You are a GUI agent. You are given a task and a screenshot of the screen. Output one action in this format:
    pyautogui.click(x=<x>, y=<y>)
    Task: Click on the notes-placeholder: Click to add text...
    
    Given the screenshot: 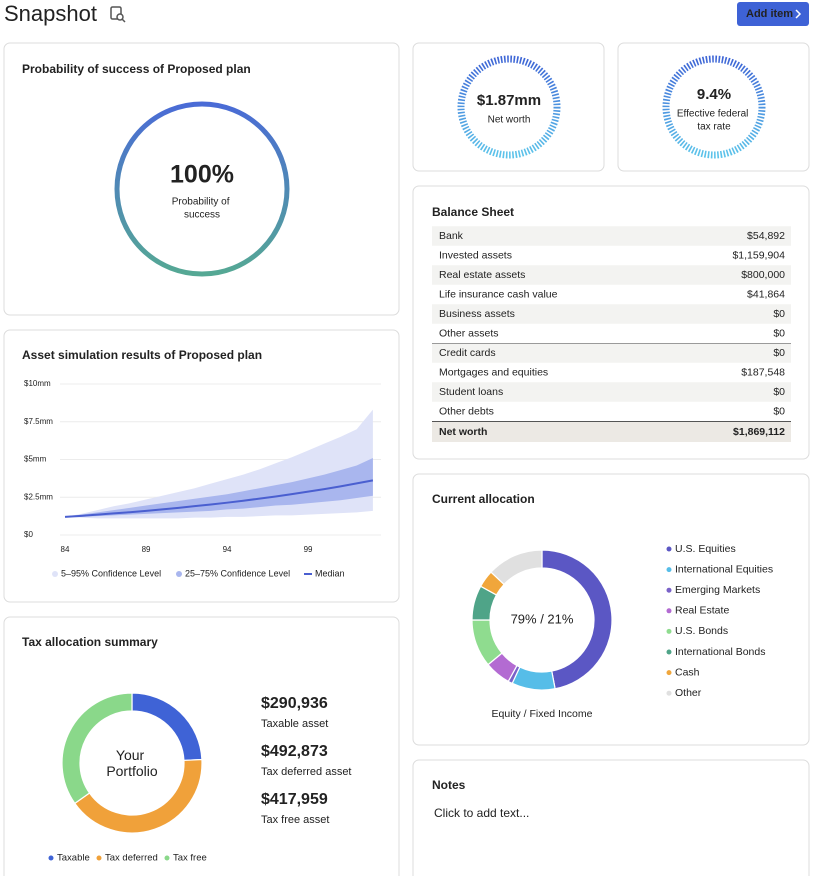 What is the action you would take?
    pyautogui.click(x=481, y=813)
    